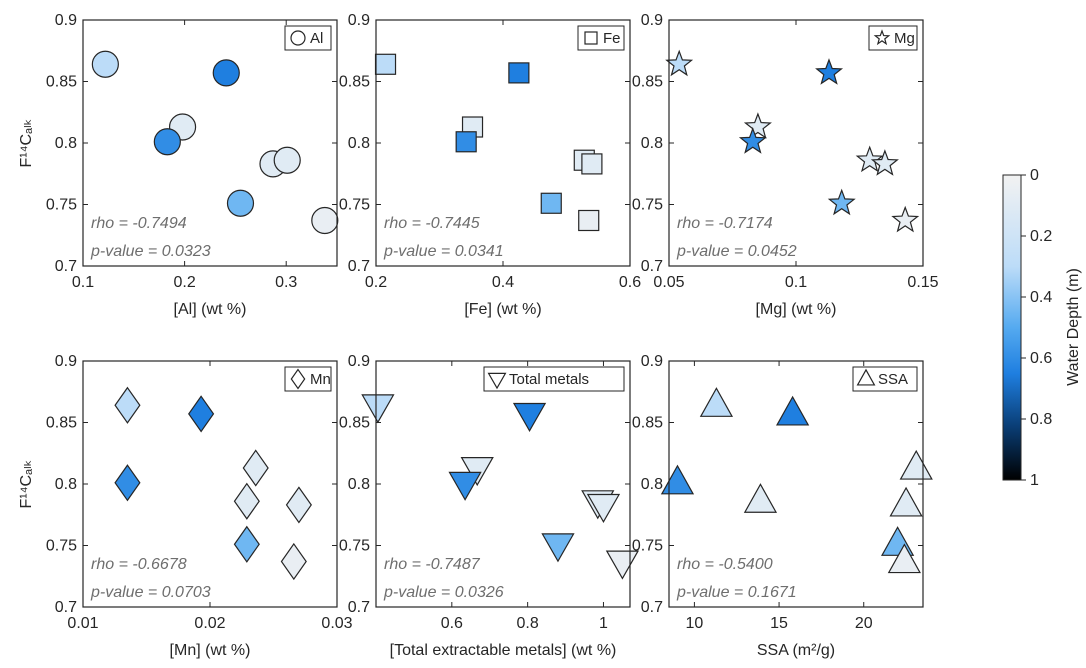  I want to click on legend: Mg, so click(893, 38).